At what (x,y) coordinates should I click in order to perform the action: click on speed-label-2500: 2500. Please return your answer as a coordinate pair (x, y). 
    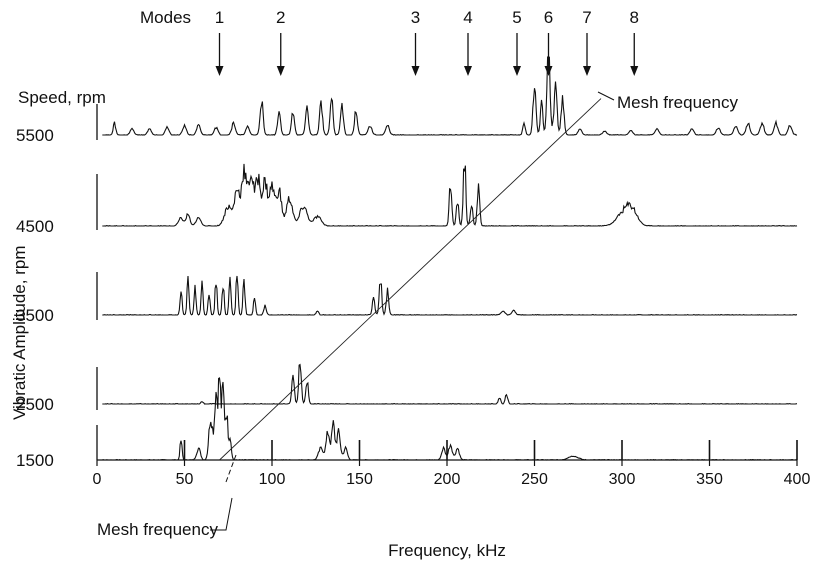
    Looking at the image, I should click on (35, 404).